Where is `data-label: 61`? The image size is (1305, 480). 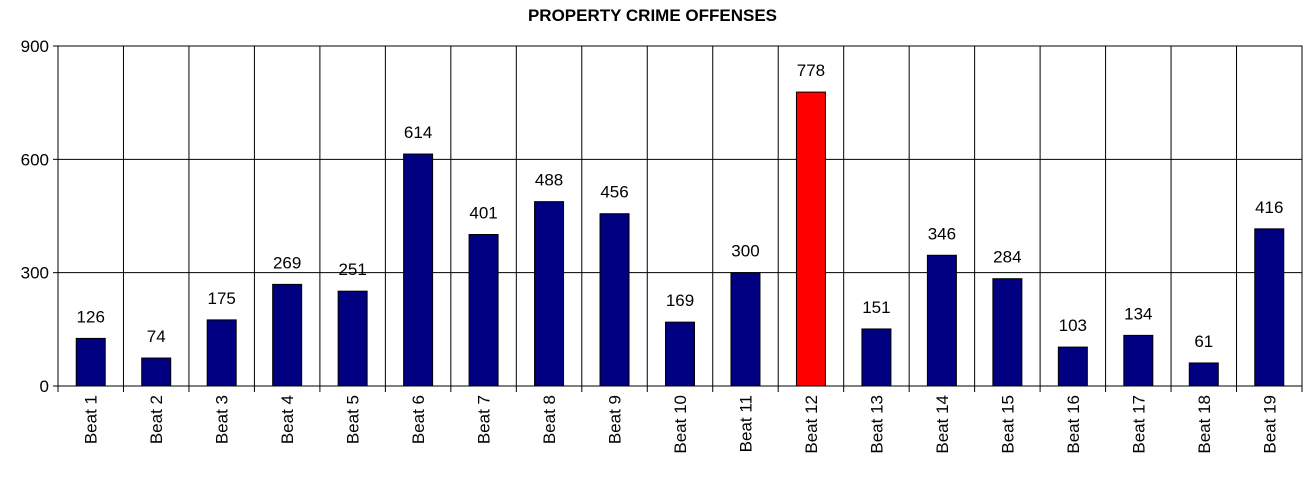
data-label: 61 is located at coordinates (1203, 341).